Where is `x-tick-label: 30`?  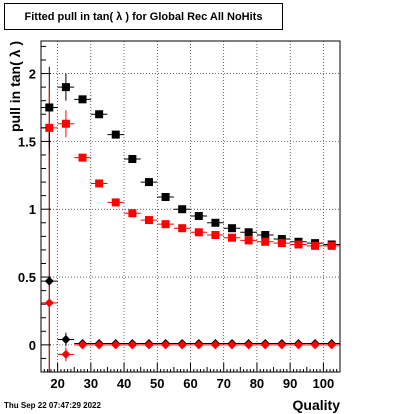 x-tick-label: 30 is located at coordinates (91, 383).